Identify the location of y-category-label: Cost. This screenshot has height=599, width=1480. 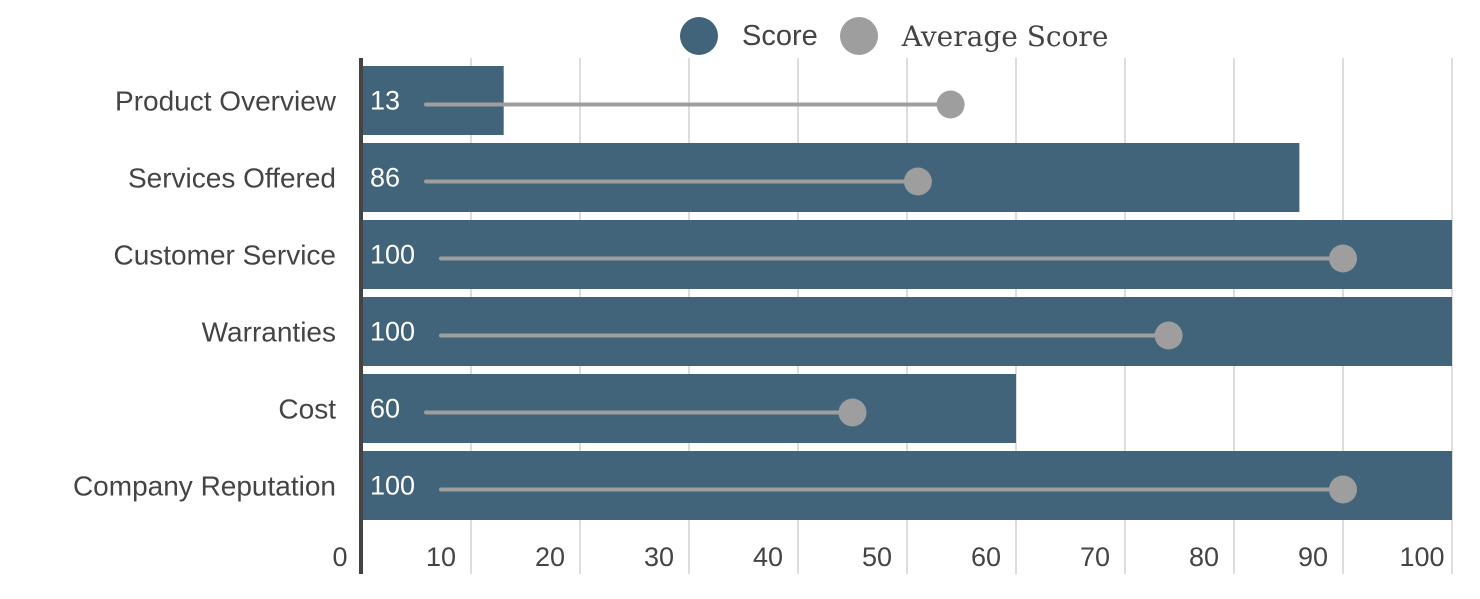
(307, 409).